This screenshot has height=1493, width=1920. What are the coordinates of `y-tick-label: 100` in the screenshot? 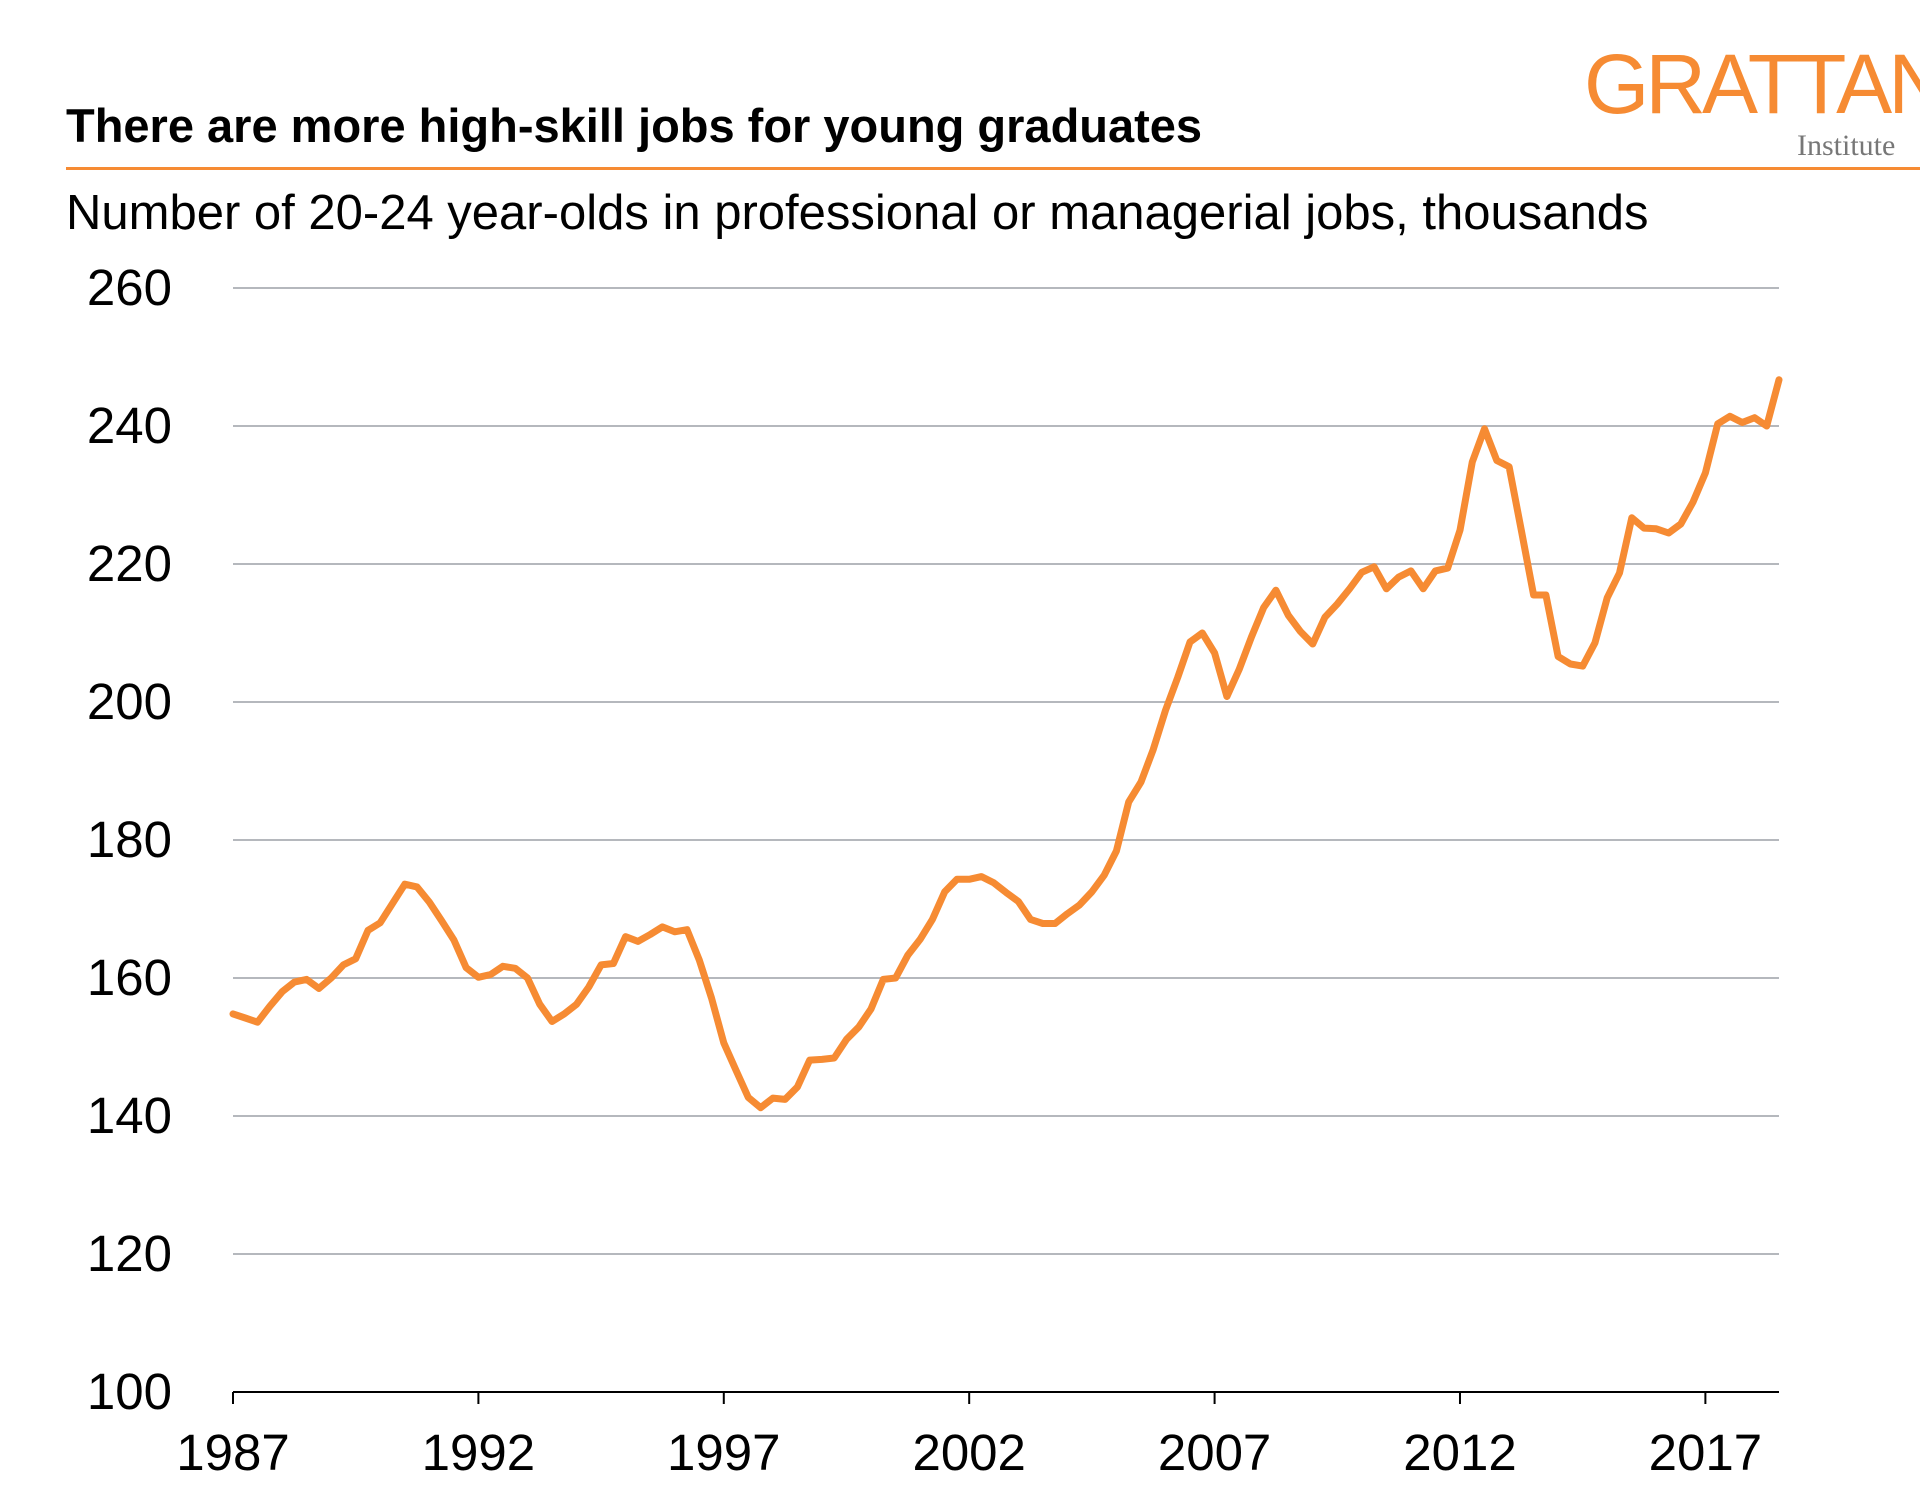 It's located at (129, 1391).